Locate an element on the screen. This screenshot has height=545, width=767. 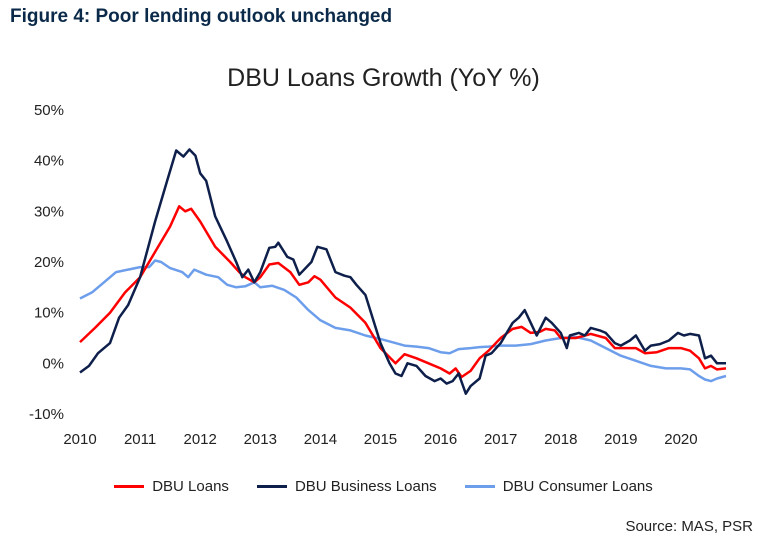
x-tick-label: 2014 is located at coordinates (320, 439).